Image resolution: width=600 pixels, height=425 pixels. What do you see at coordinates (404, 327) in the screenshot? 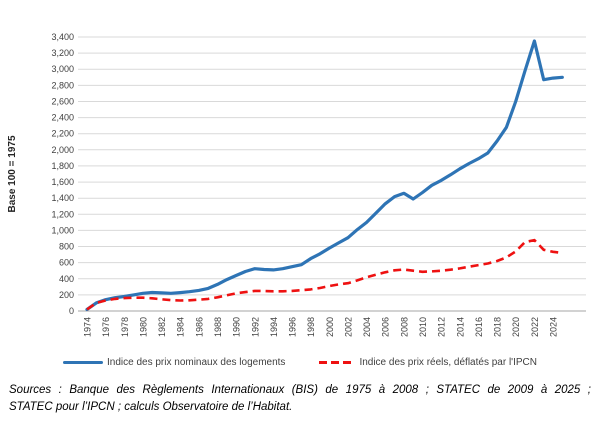
I see `x-tick-label: 2008` at bounding box center [404, 327].